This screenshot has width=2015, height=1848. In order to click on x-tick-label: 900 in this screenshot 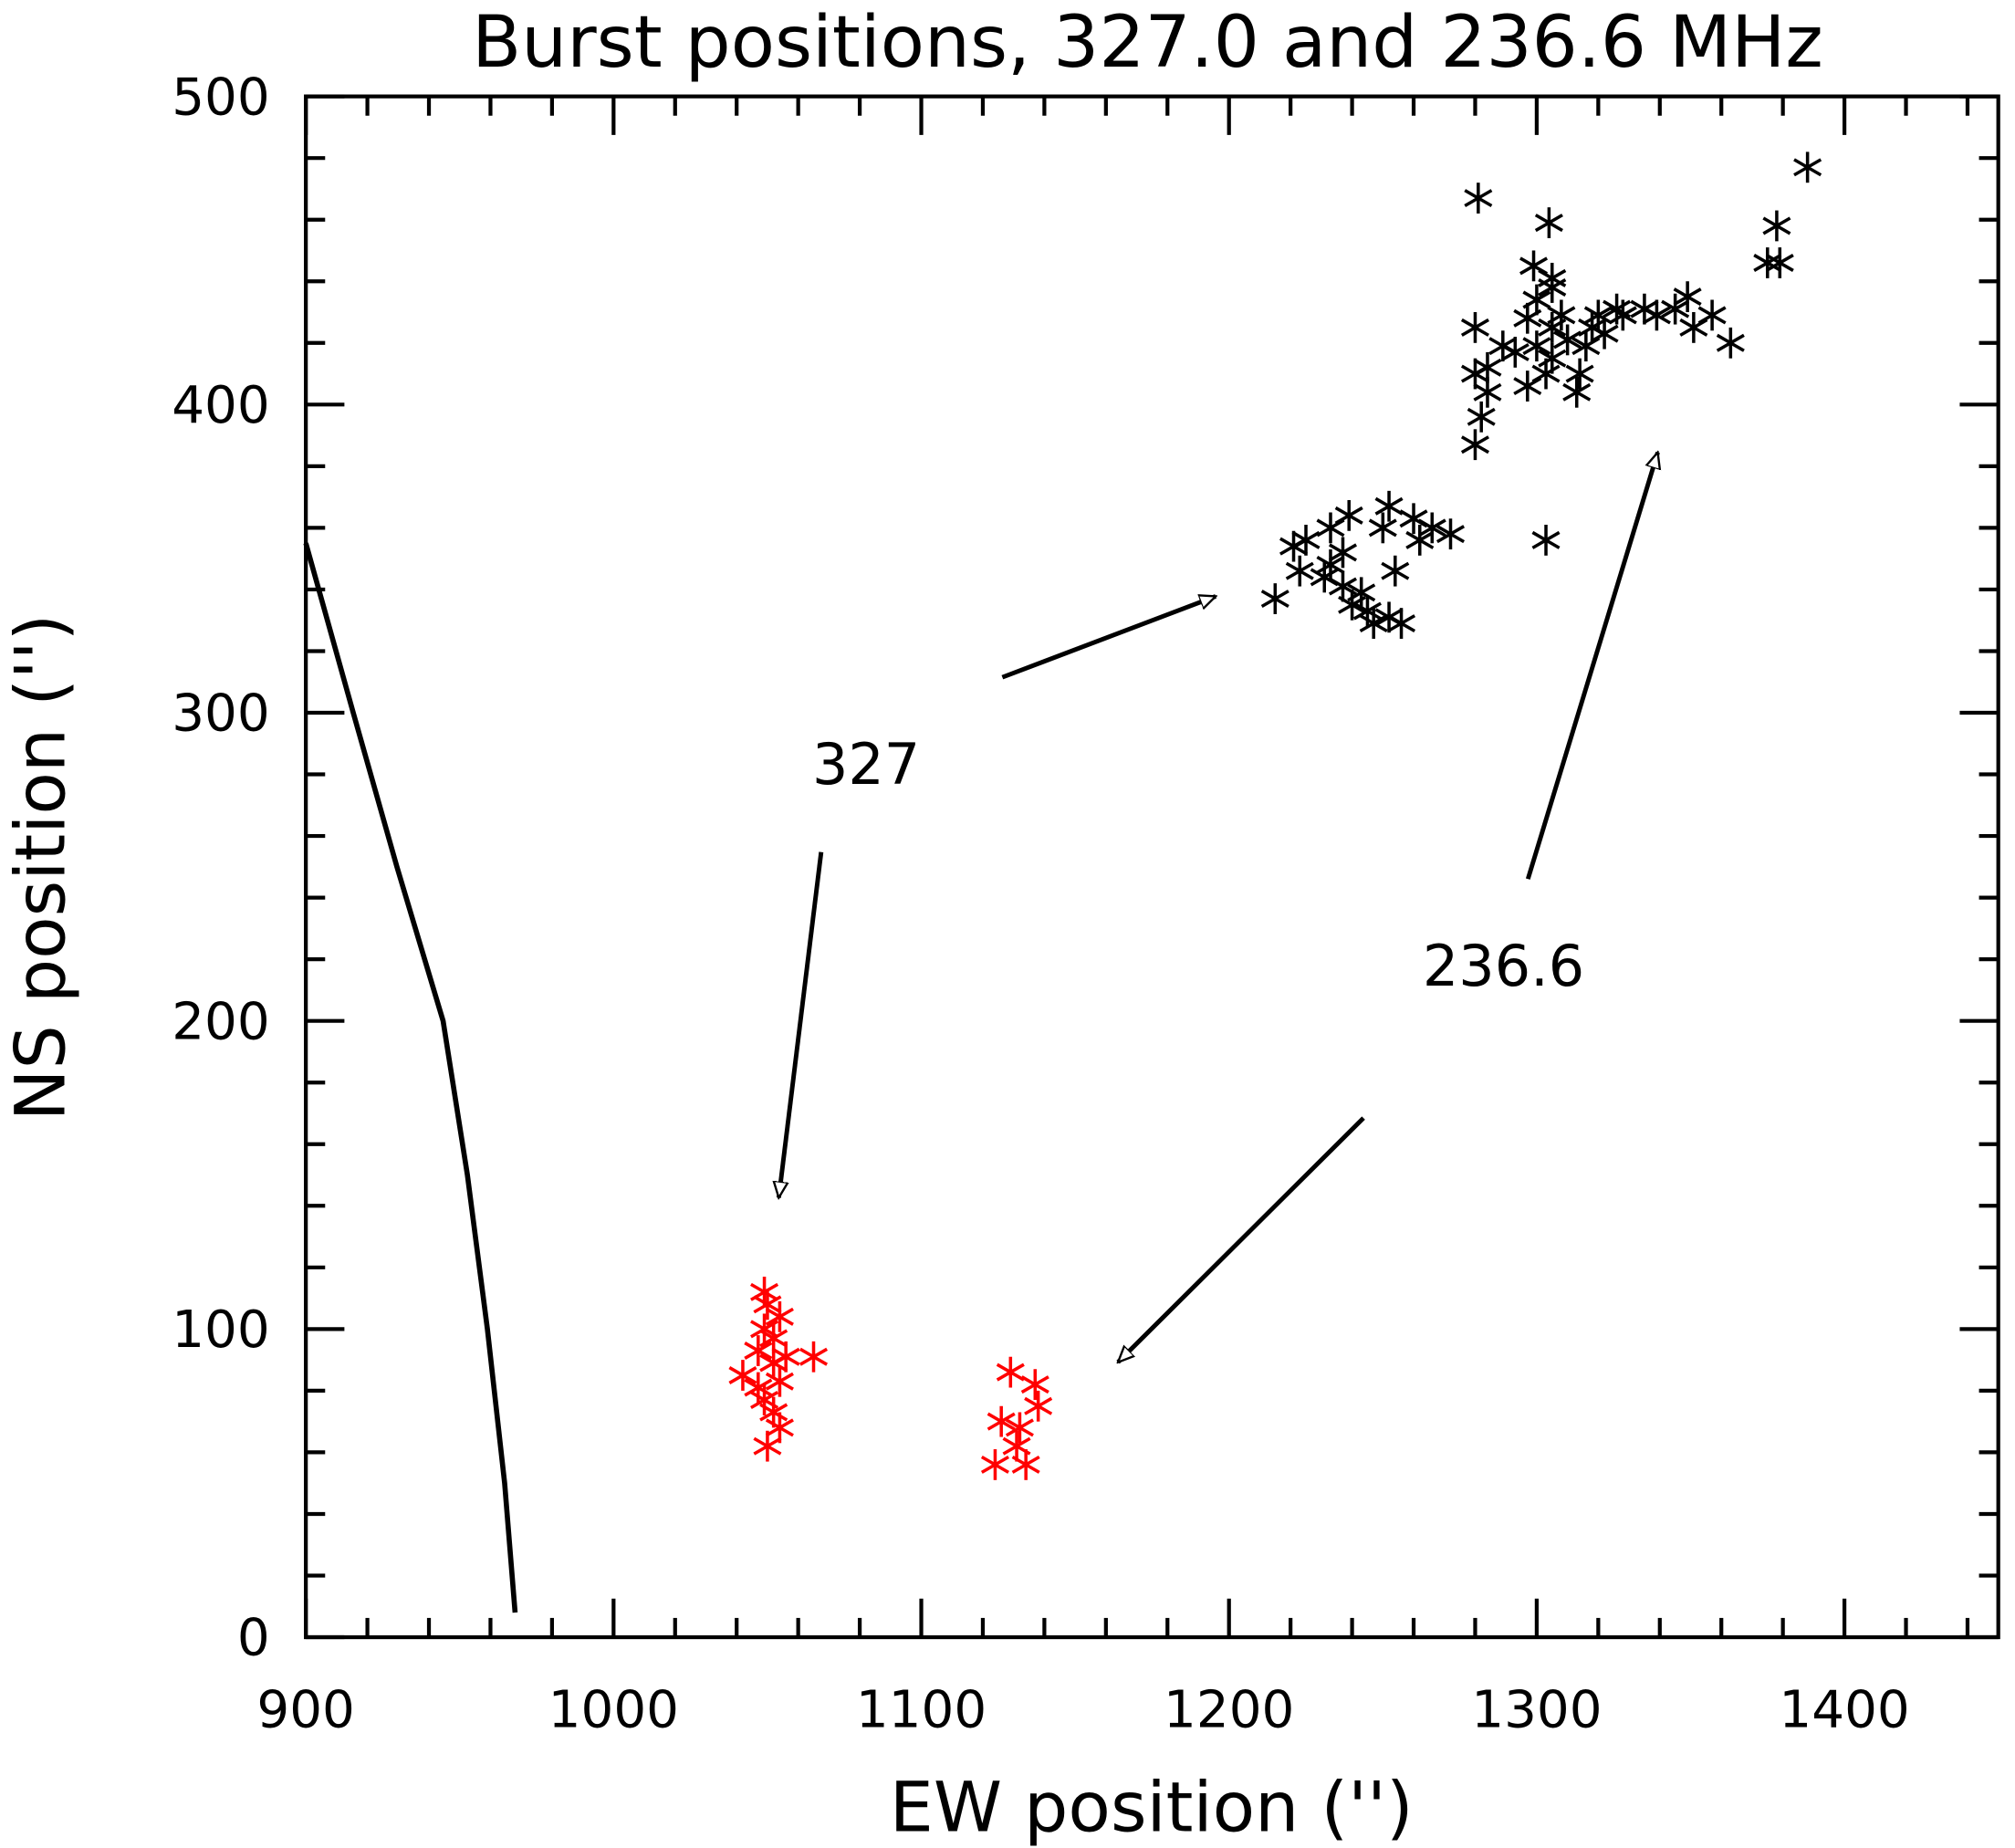, I will do `click(305, 1710)`.